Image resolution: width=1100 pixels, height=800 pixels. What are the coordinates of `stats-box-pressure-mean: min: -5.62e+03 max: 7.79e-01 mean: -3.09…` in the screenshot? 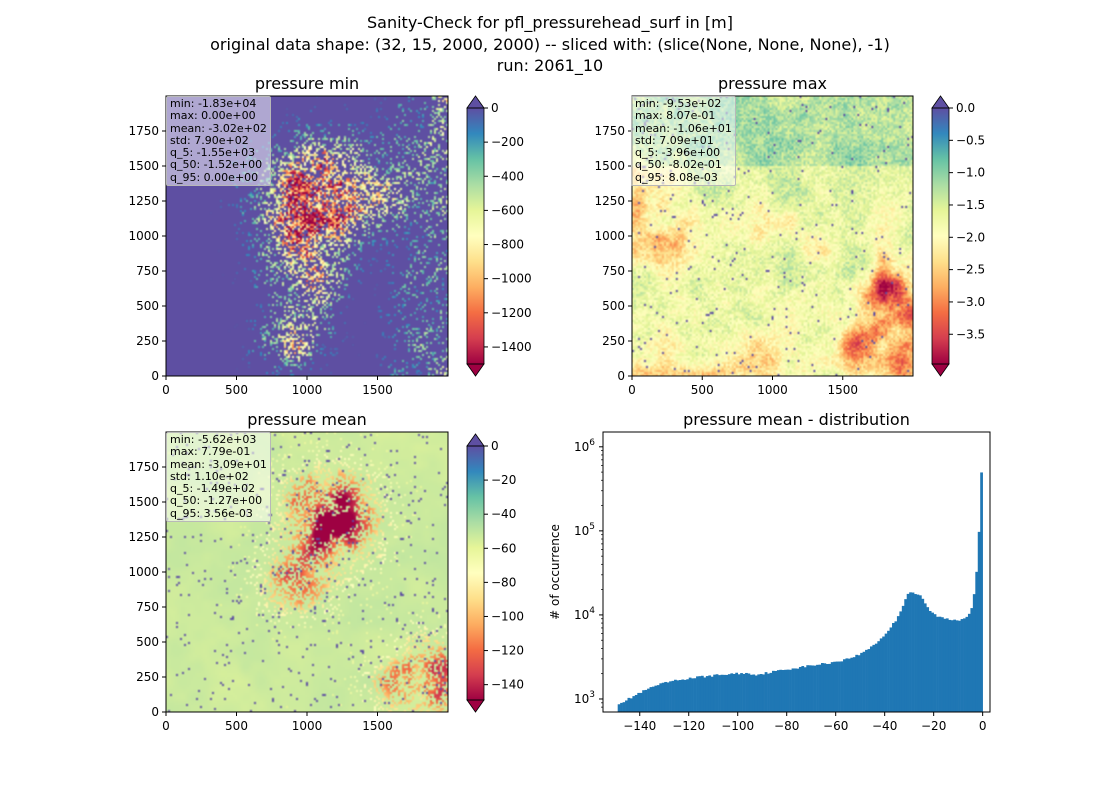 It's located at (218, 477).